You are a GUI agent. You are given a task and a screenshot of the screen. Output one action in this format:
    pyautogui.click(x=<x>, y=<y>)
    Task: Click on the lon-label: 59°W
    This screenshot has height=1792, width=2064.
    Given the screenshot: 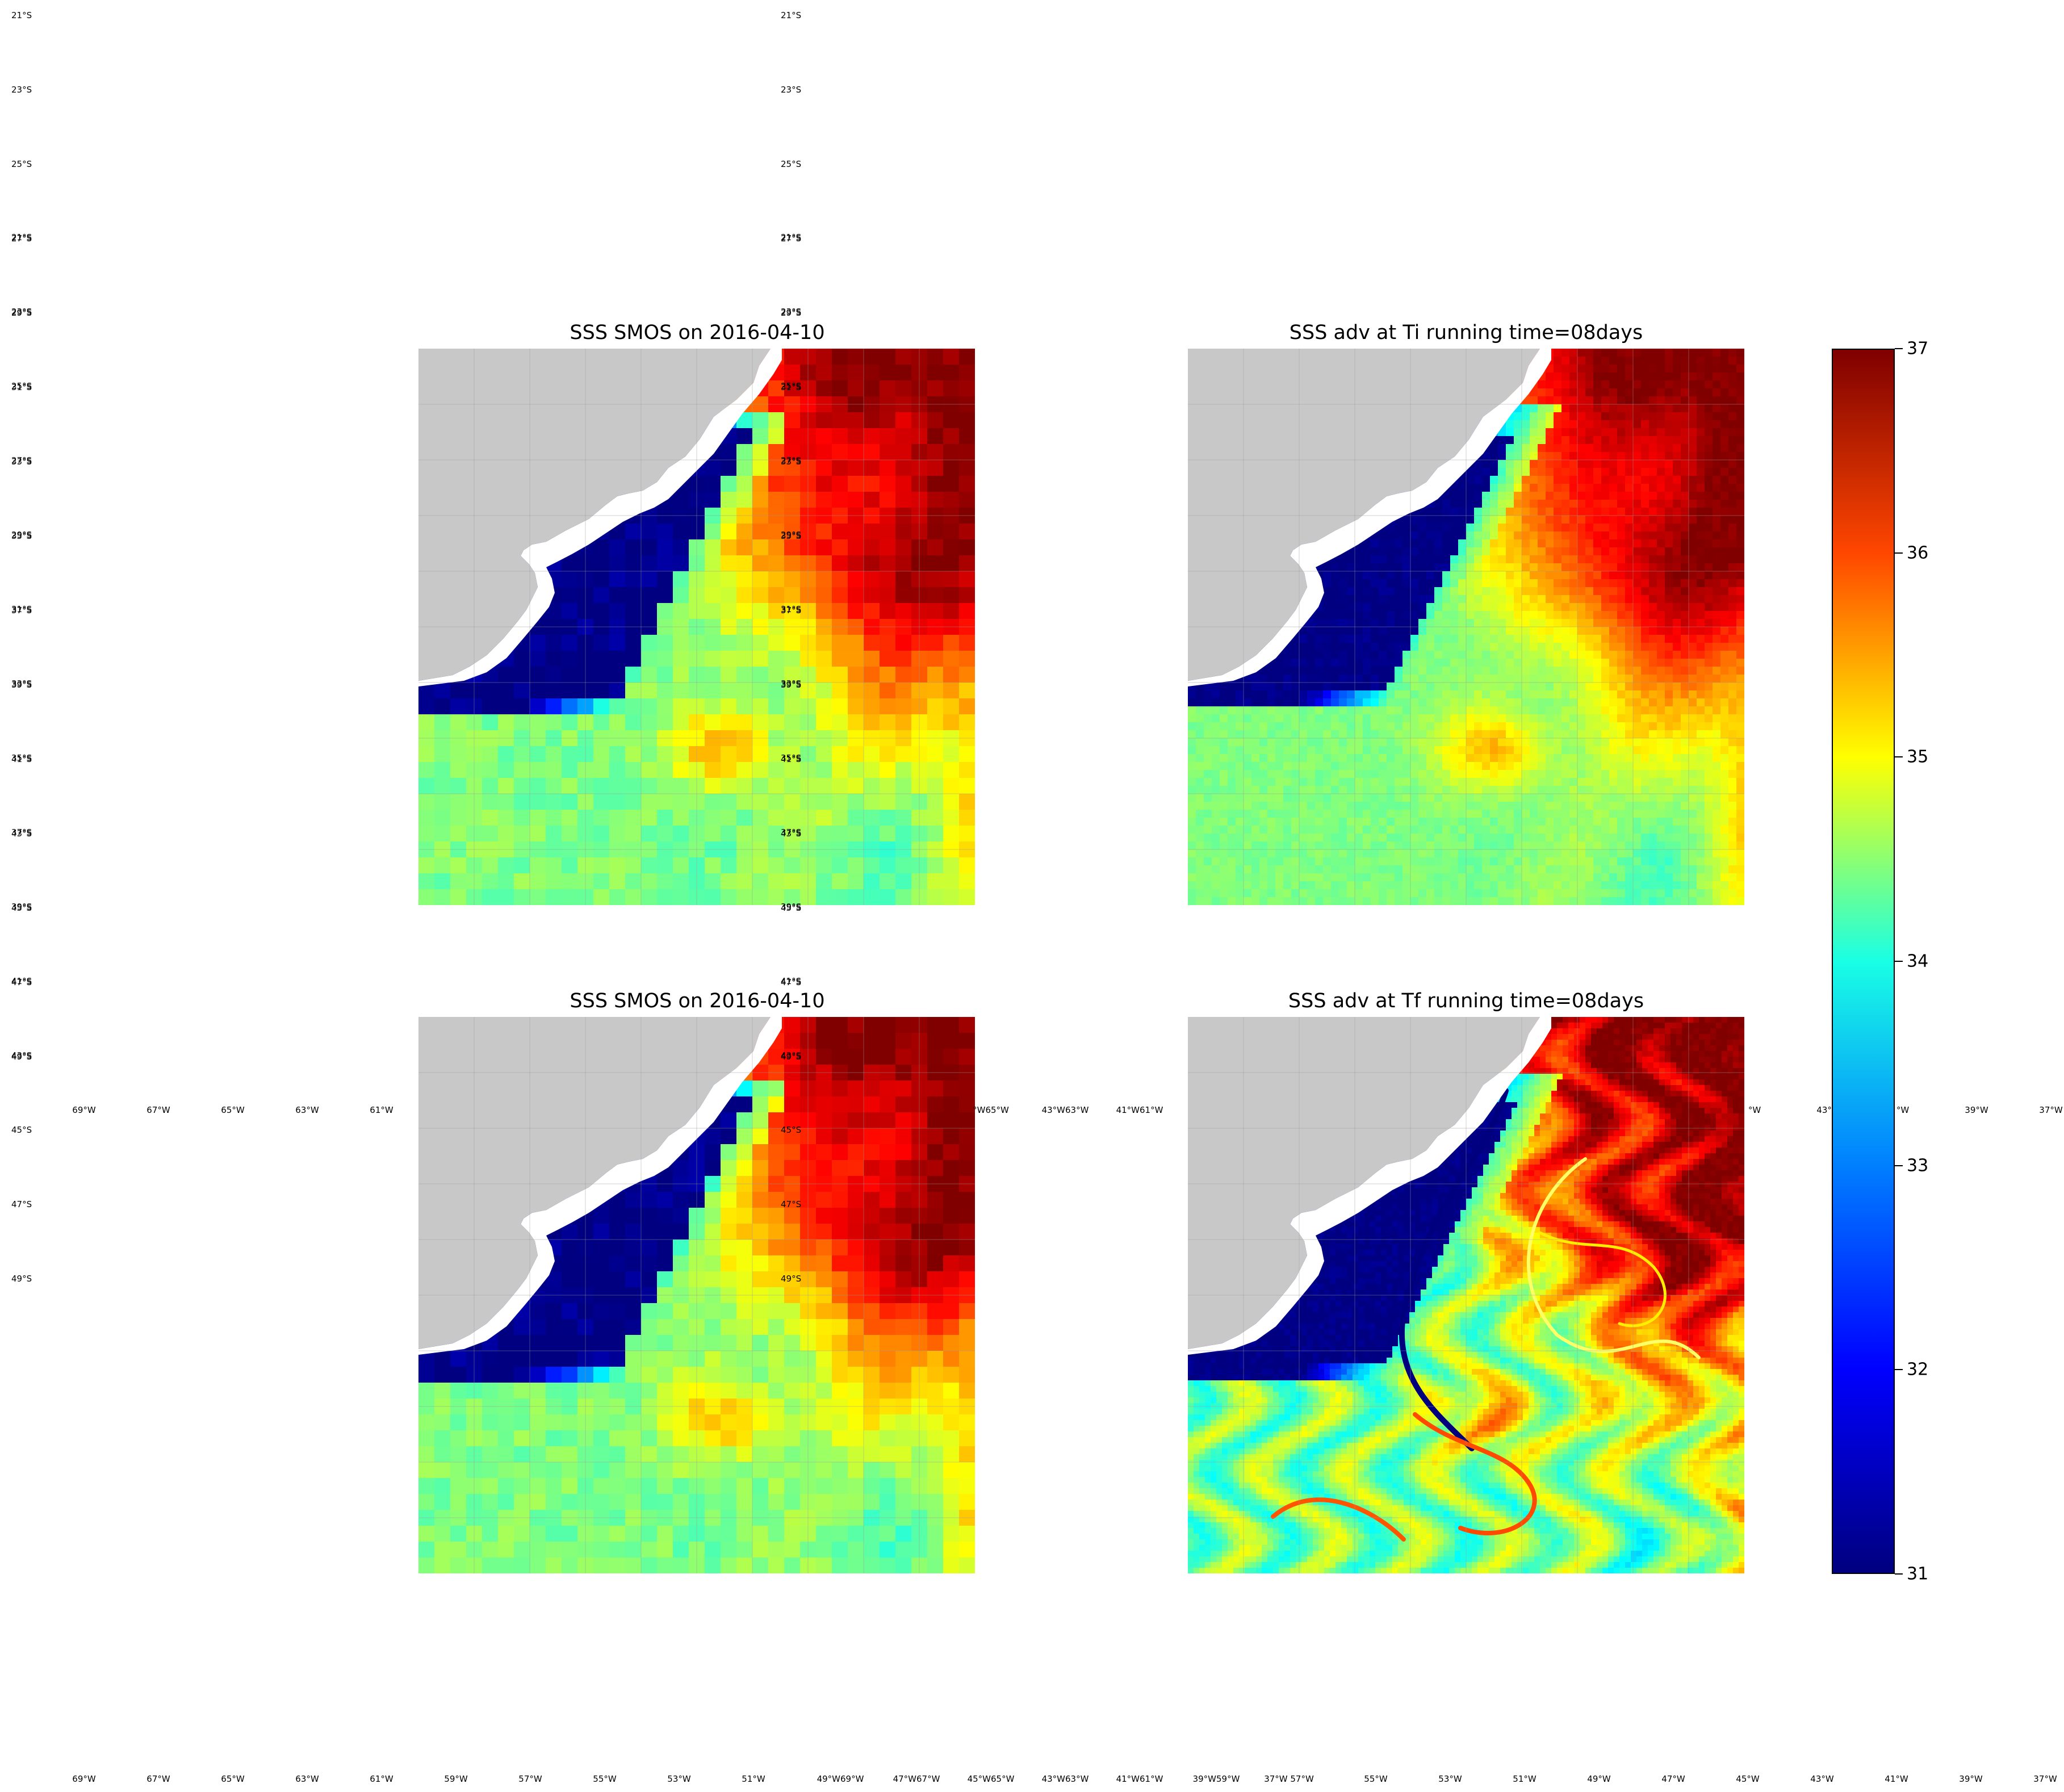 What is the action you would take?
    pyautogui.click(x=456, y=1779)
    